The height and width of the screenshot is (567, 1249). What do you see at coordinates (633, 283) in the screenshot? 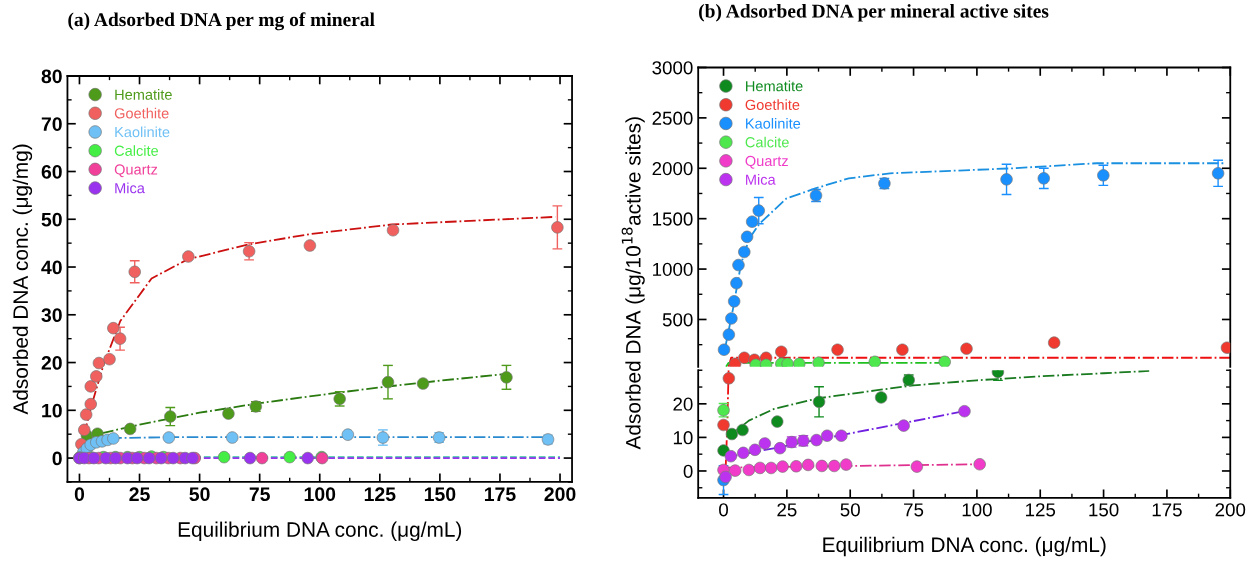
I see `y-axis-title: Adsorbed DNA (μg/10$^{18}$active sites)` at bounding box center [633, 283].